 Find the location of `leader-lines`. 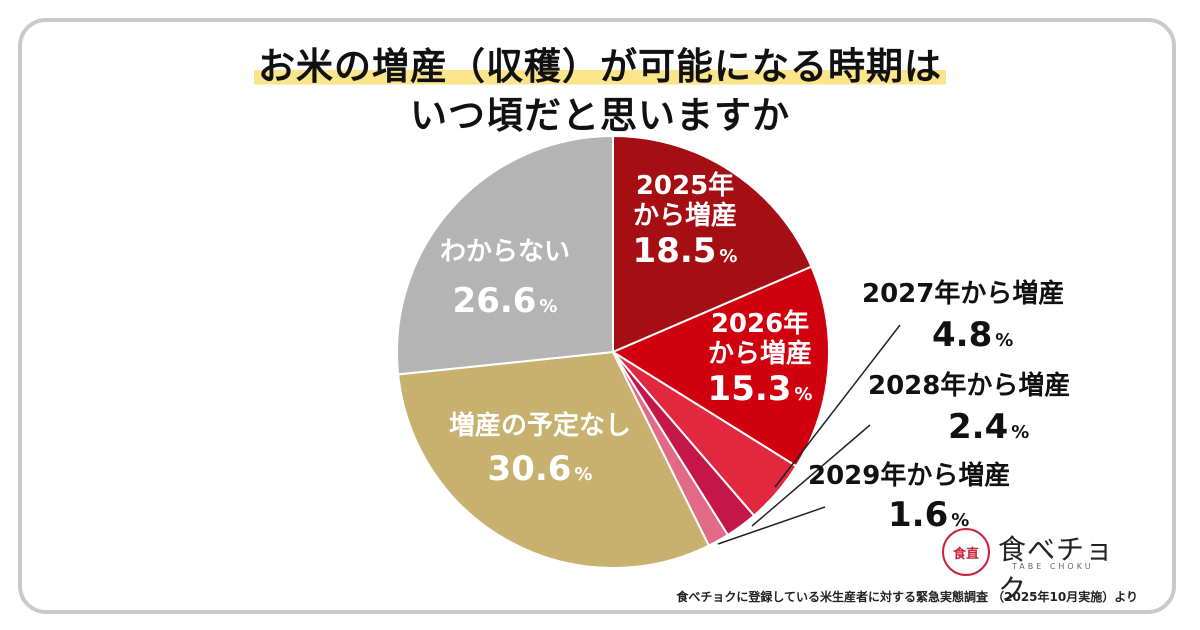

leader-lines is located at coordinates (809, 434).